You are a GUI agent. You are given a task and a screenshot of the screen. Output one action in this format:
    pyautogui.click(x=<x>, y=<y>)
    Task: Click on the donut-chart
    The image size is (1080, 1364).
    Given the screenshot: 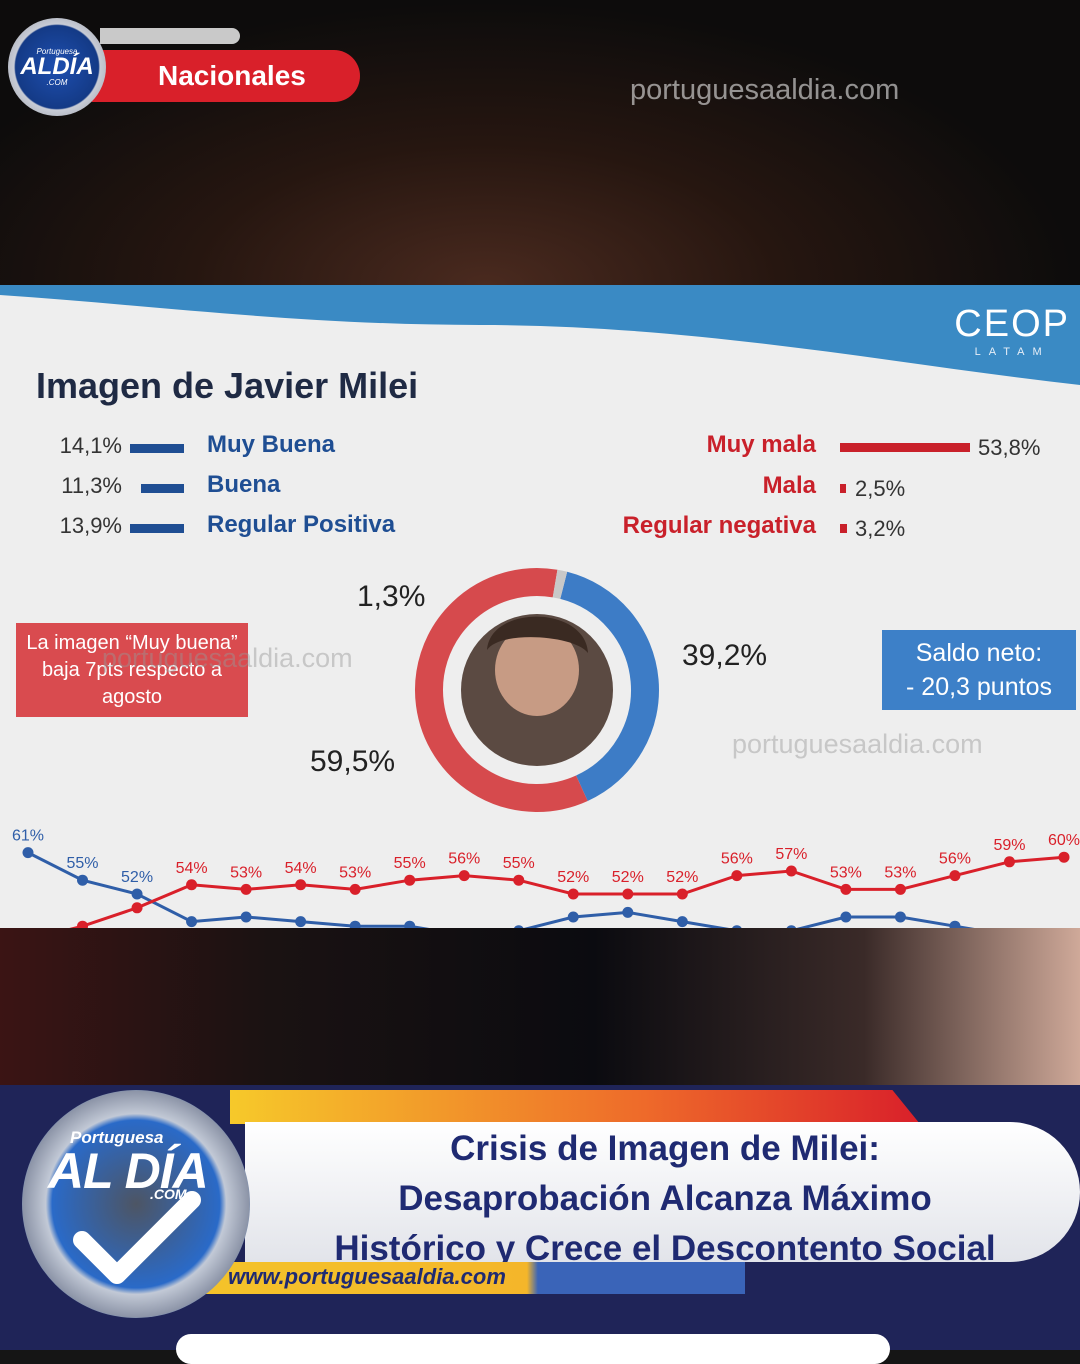 What is the action you would take?
    pyautogui.click(x=537, y=690)
    